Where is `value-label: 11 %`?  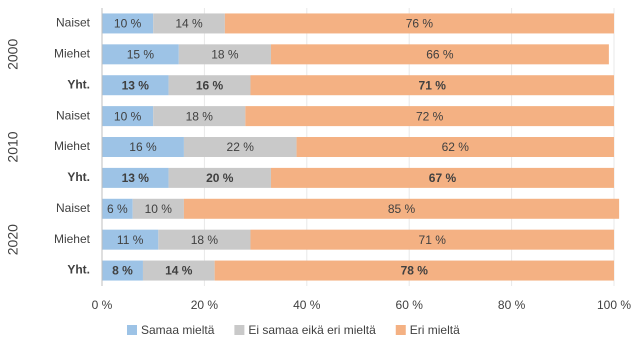
value-label: 11 % is located at coordinates (130, 240).